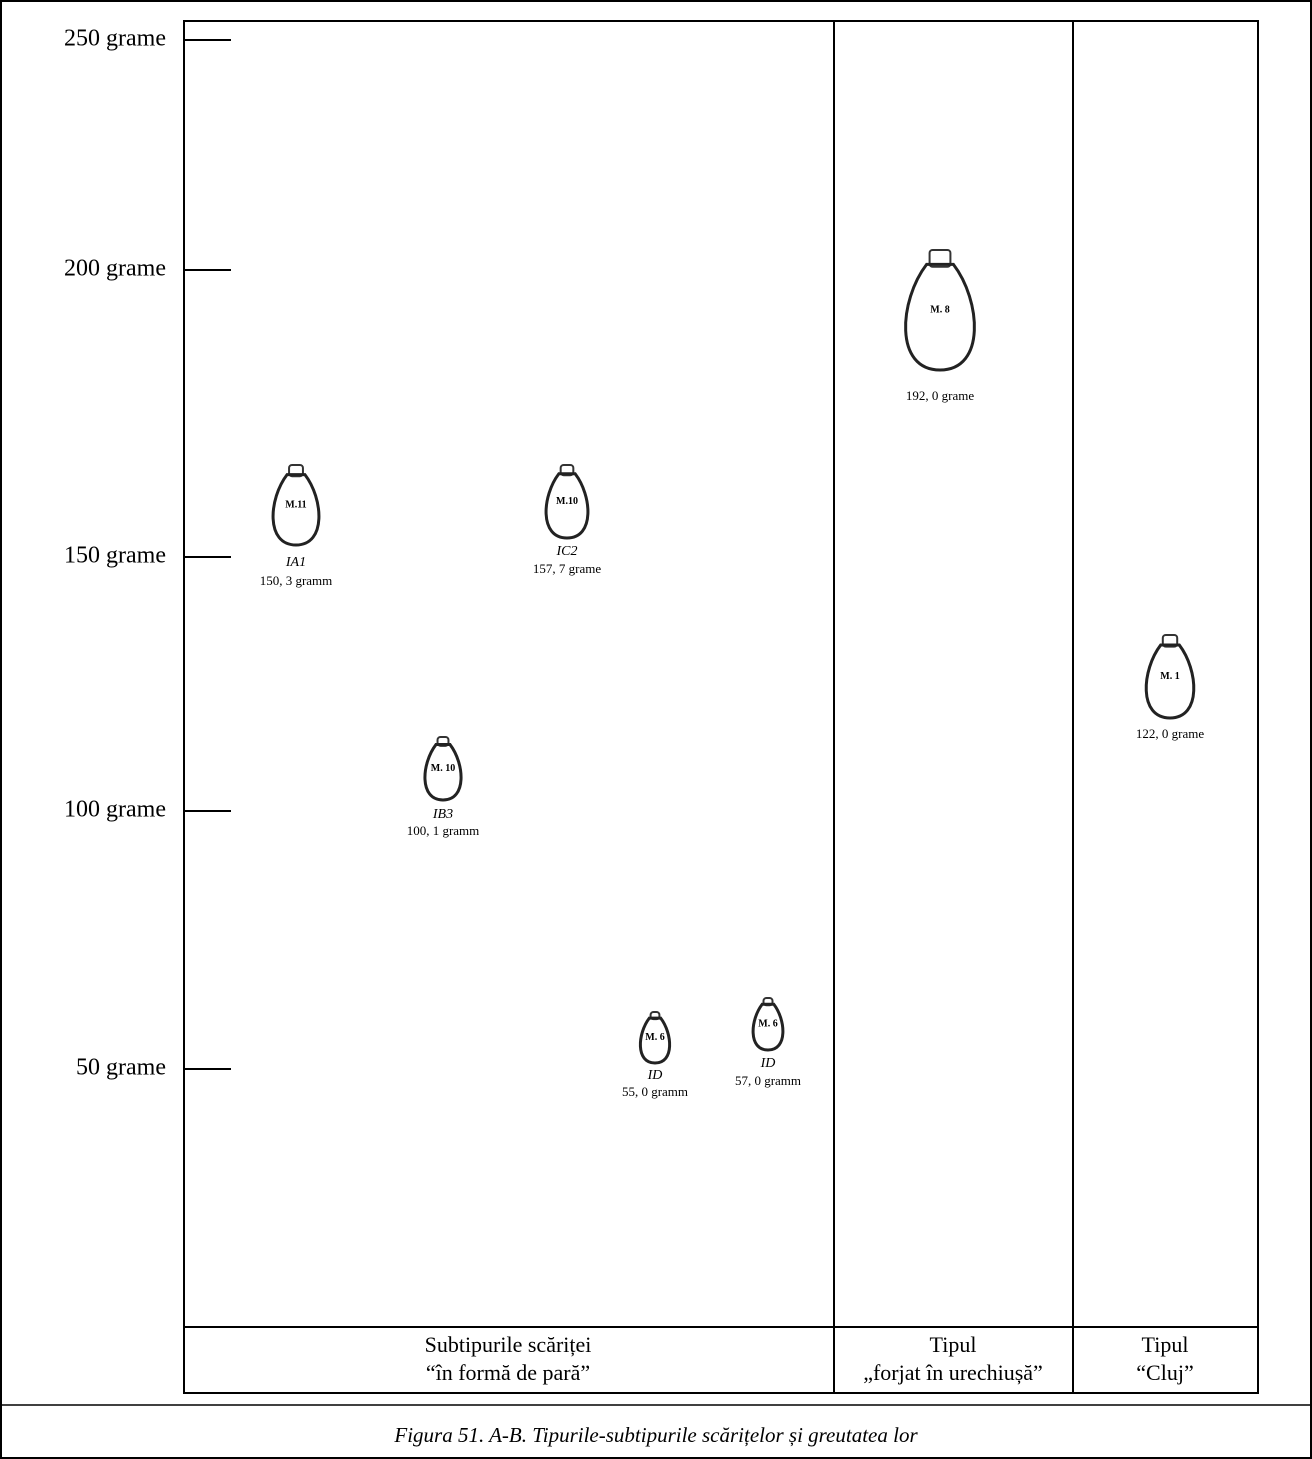 This screenshot has width=1312, height=1459. Describe the element at coordinates (115, 39) in the screenshot. I see `tick-label: 250 grame` at that location.